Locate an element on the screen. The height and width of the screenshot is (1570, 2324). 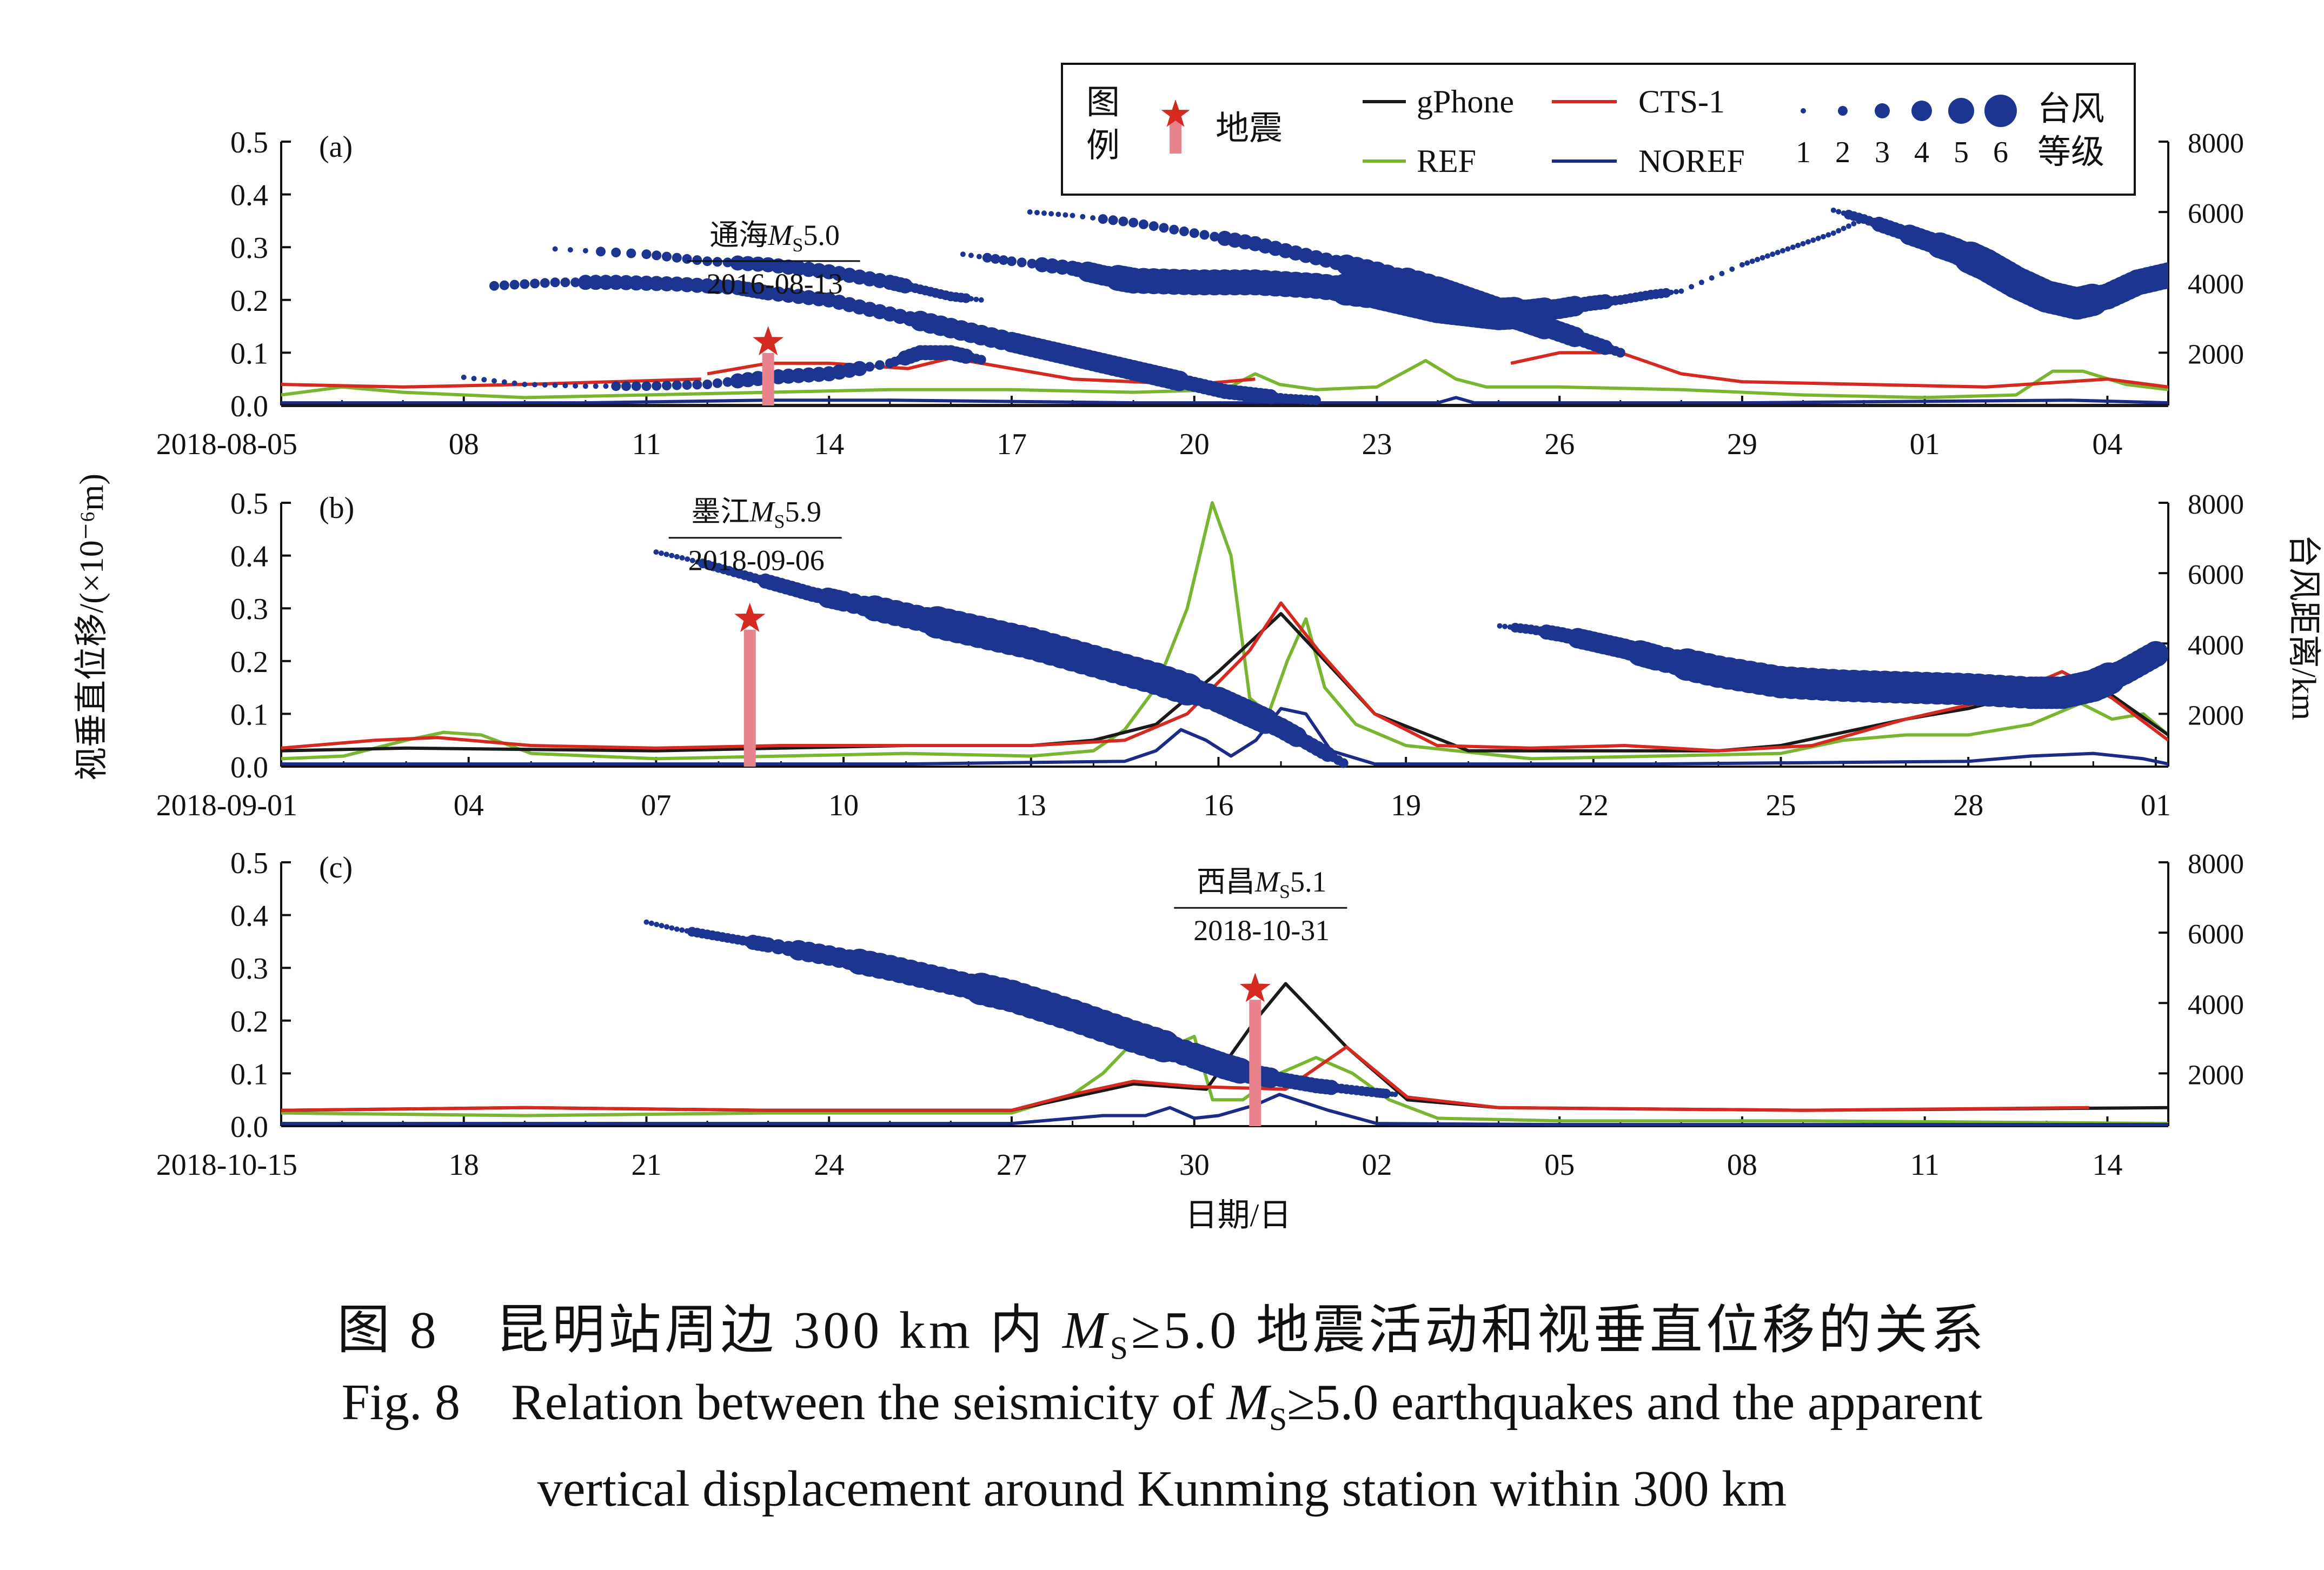
legend-level-dot is located at coordinates (2000, 111).